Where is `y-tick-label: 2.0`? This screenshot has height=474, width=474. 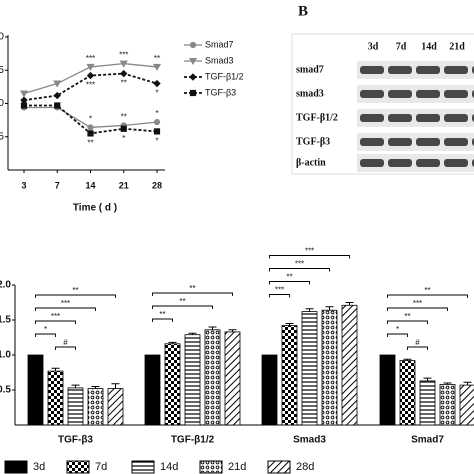
y-tick-label: 2.0 is located at coordinates (2, 37).